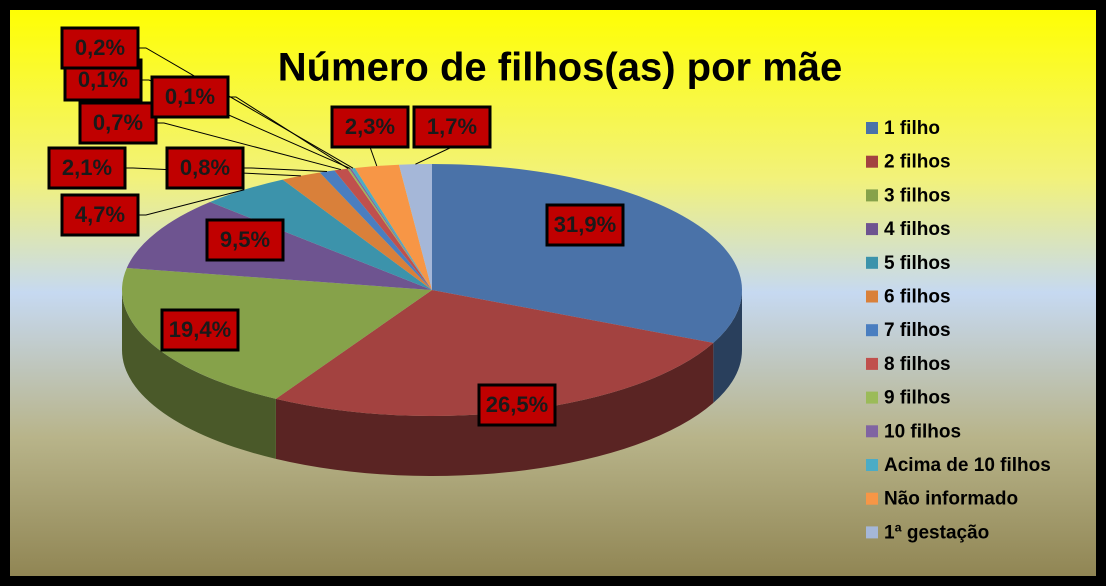  I want to click on legend-label: Acima de 10 filhos, so click(967, 465).